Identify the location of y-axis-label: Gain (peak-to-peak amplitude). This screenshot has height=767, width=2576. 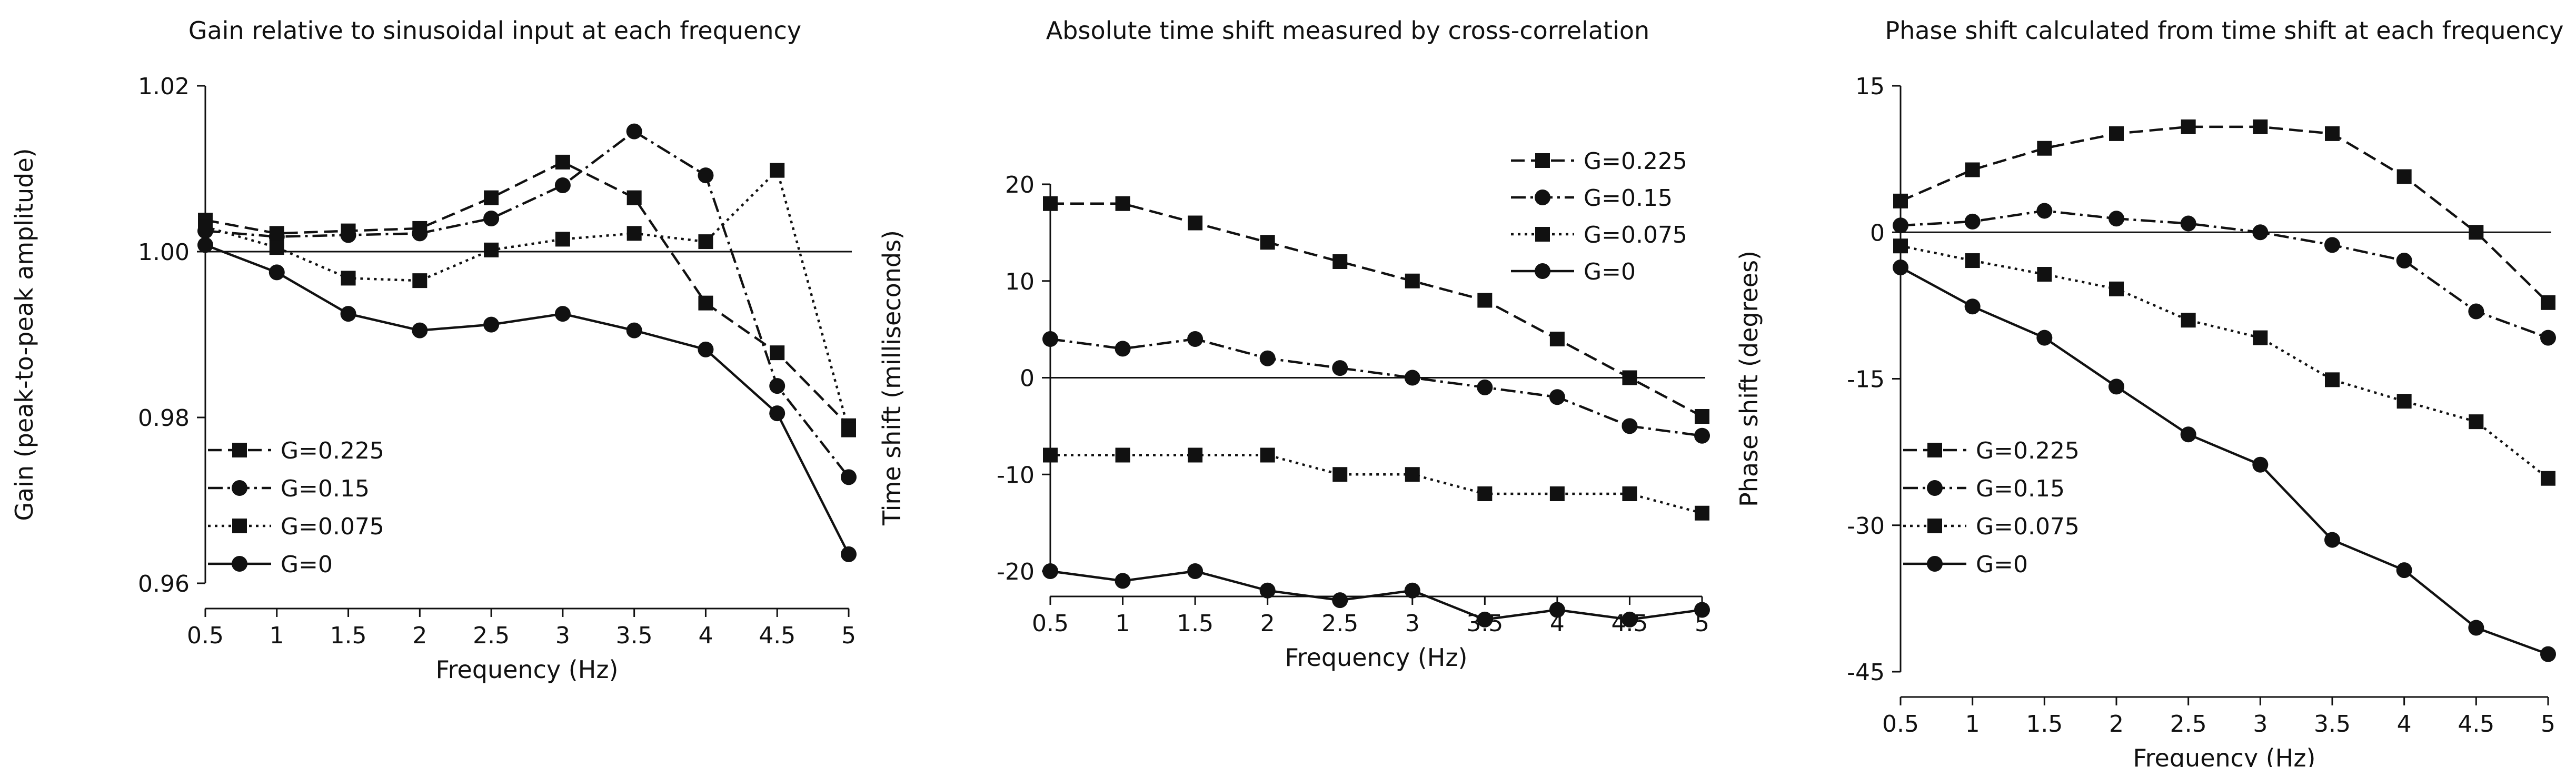
(24, 334).